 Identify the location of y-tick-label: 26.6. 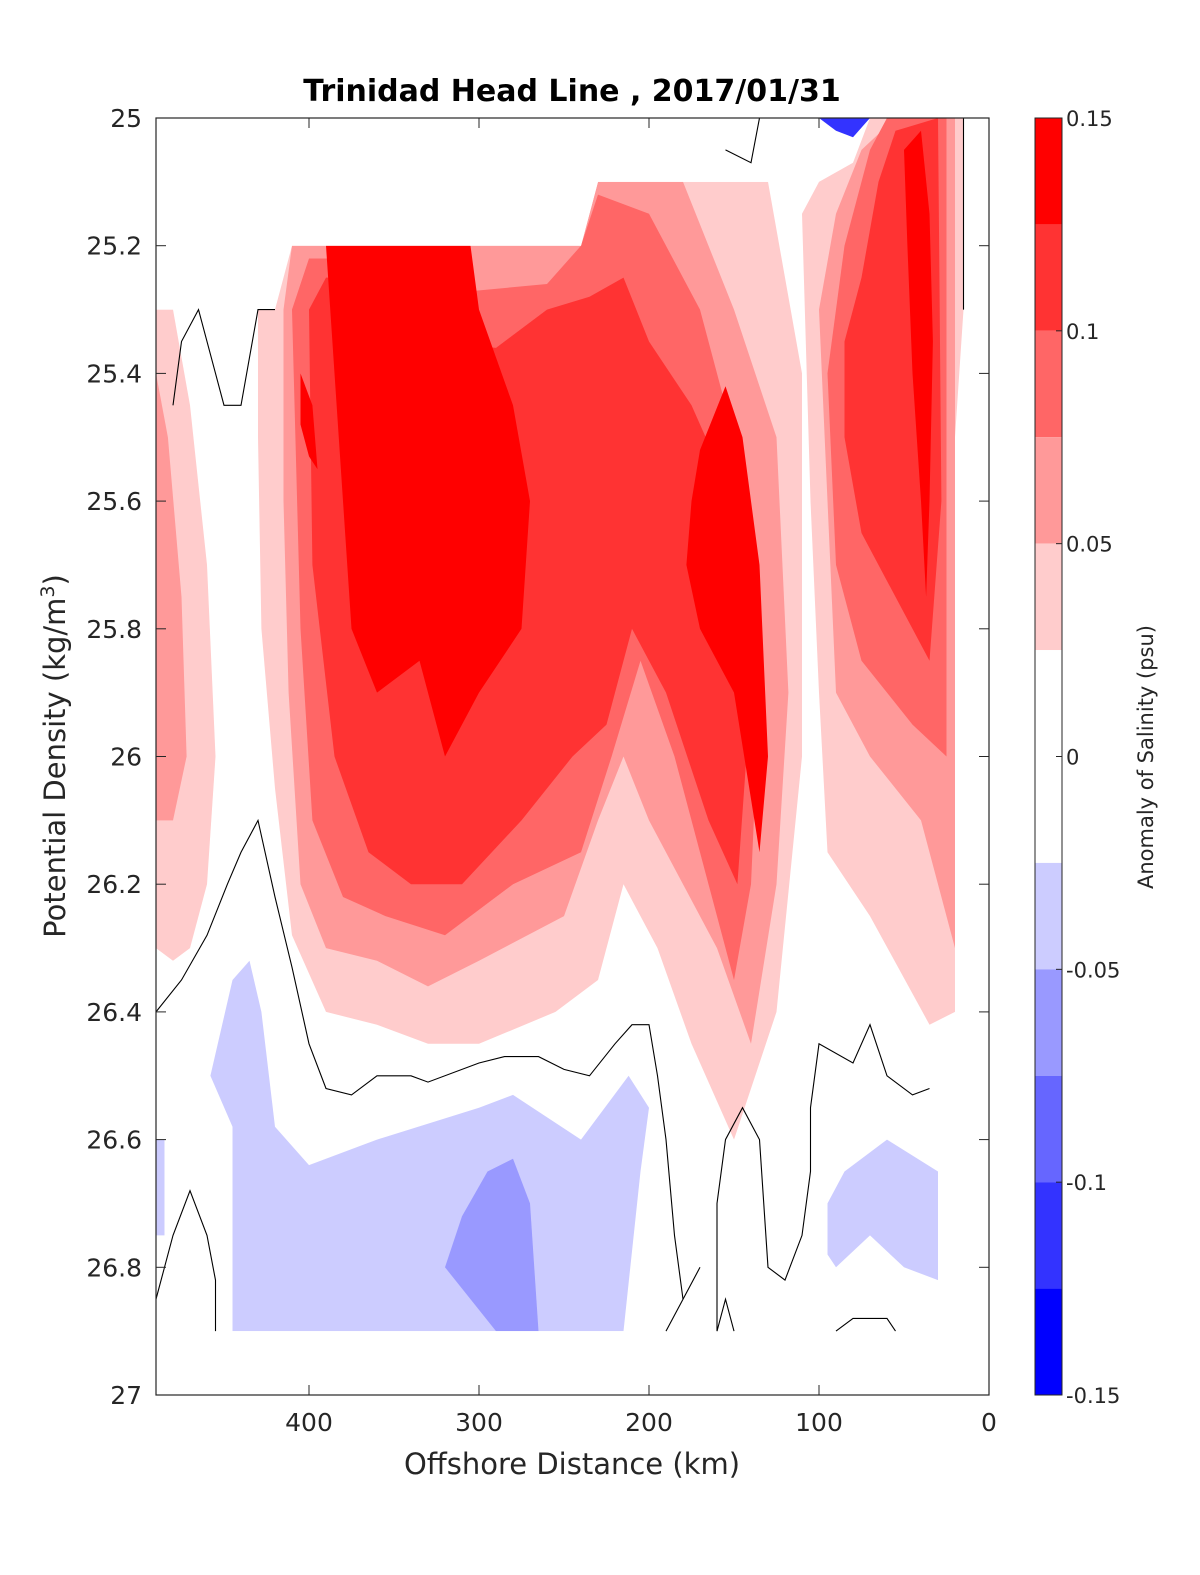
(114, 1140).